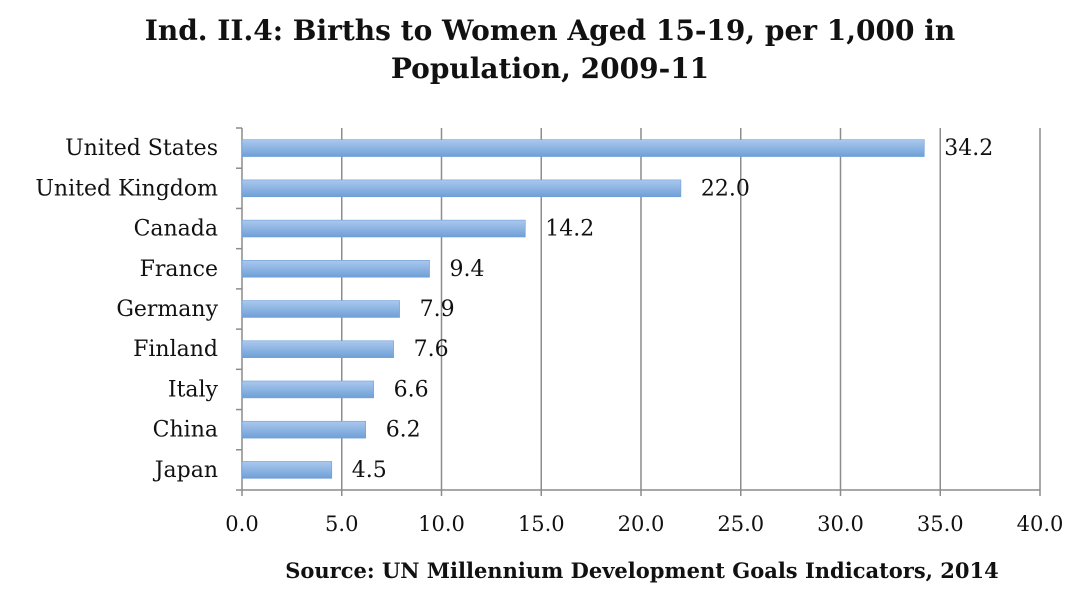 This screenshot has height=589, width=1075. Describe the element at coordinates (740, 524) in the screenshot. I see `x-tick-label: 25.0` at that location.